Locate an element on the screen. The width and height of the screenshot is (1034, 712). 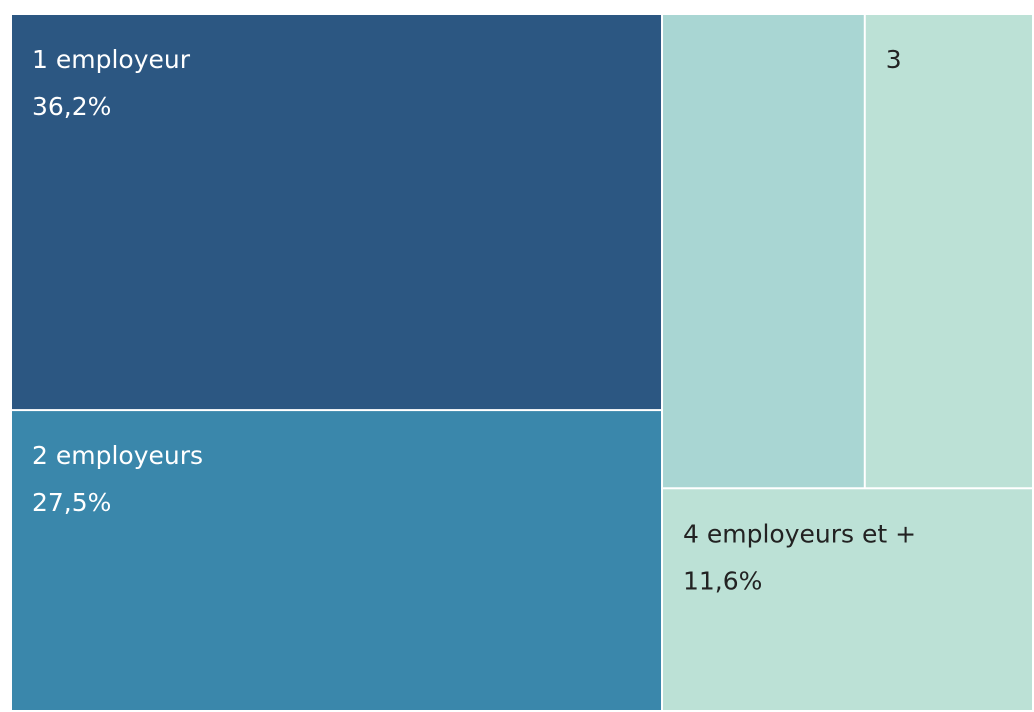
tile-label: 2 employeurs is located at coordinates (117, 455).